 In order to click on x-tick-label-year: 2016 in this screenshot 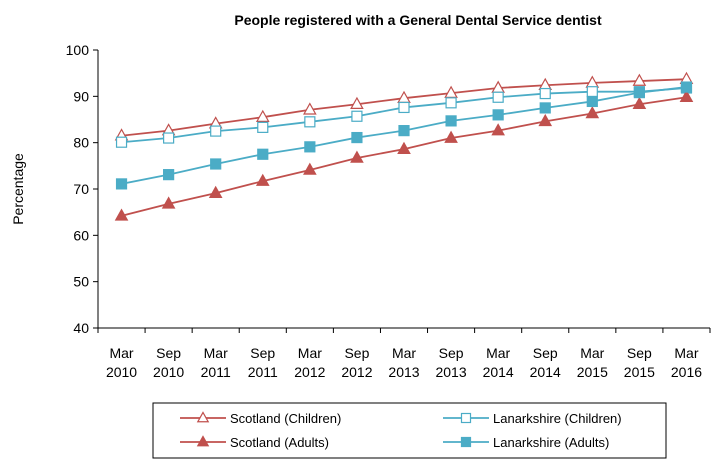, I will do `click(686, 372)`.